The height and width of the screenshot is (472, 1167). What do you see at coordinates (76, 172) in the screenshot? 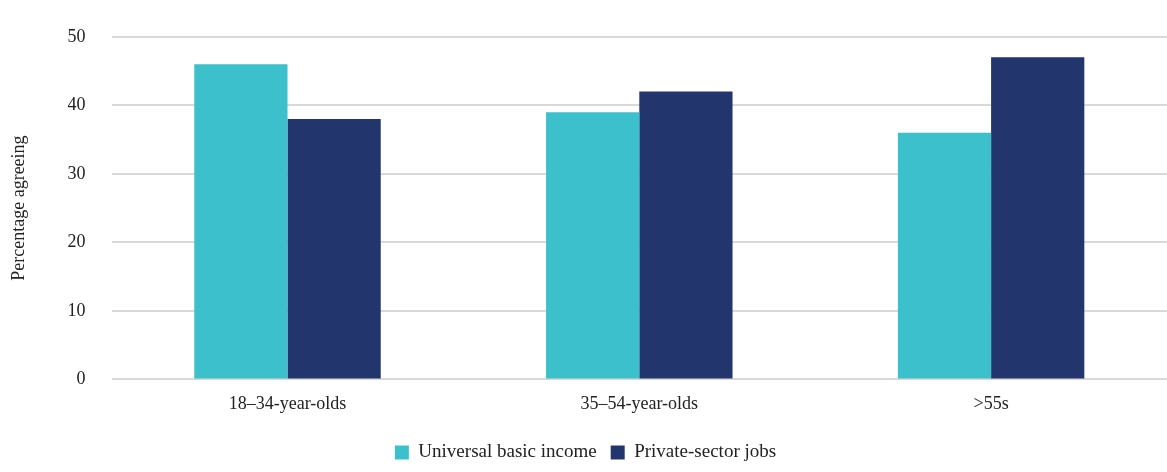
I see `y-tick-label: 30` at bounding box center [76, 172].